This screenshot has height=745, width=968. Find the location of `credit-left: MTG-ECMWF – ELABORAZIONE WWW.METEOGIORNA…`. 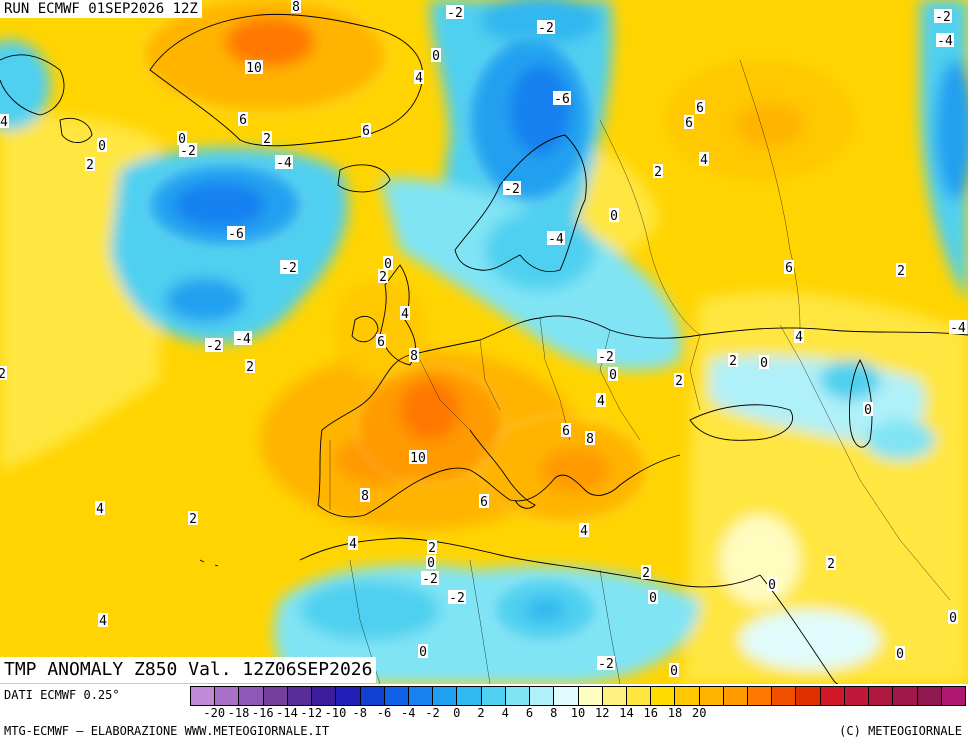

credit-left: MTG-ECMWF – ELABORAZIONE WWW.METEOGIORNA… is located at coordinates (167, 731).